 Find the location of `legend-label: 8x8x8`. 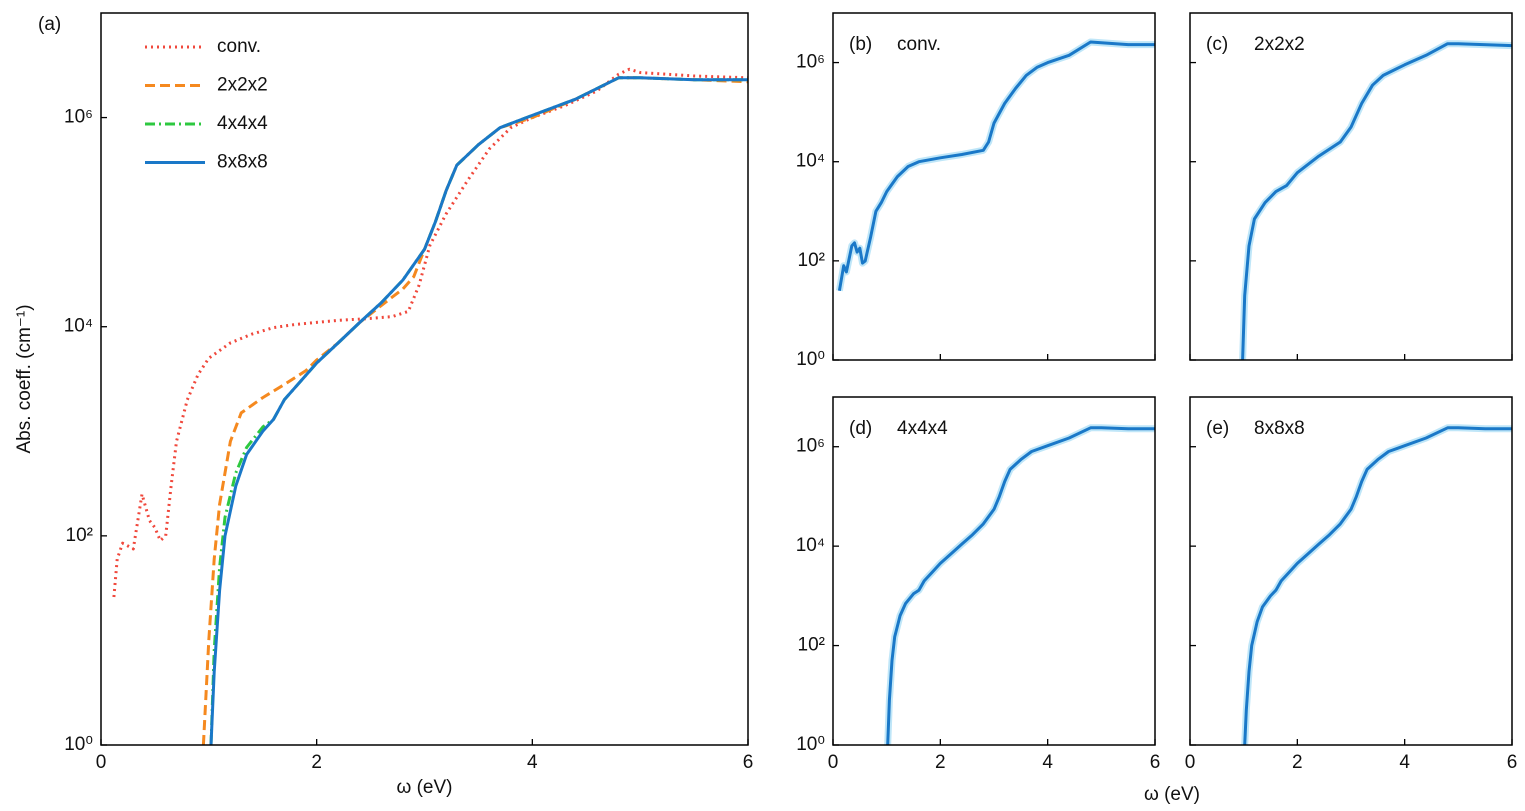

legend-label: 8x8x8 is located at coordinates (242, 162).